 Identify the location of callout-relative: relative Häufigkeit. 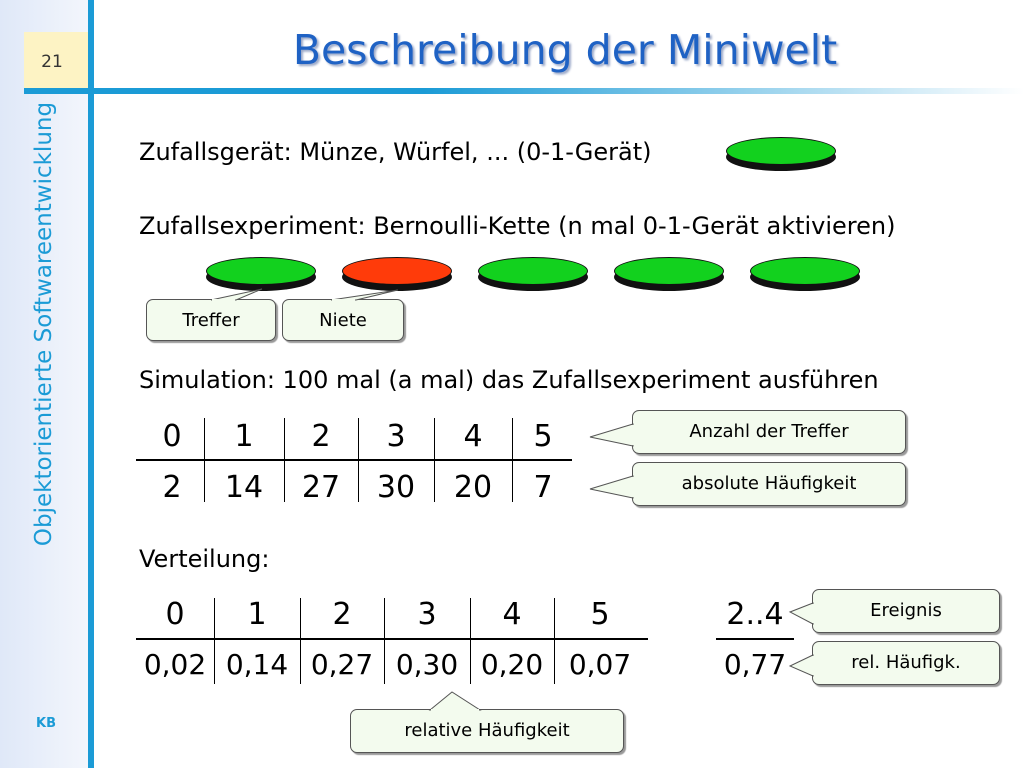
(487, 731).